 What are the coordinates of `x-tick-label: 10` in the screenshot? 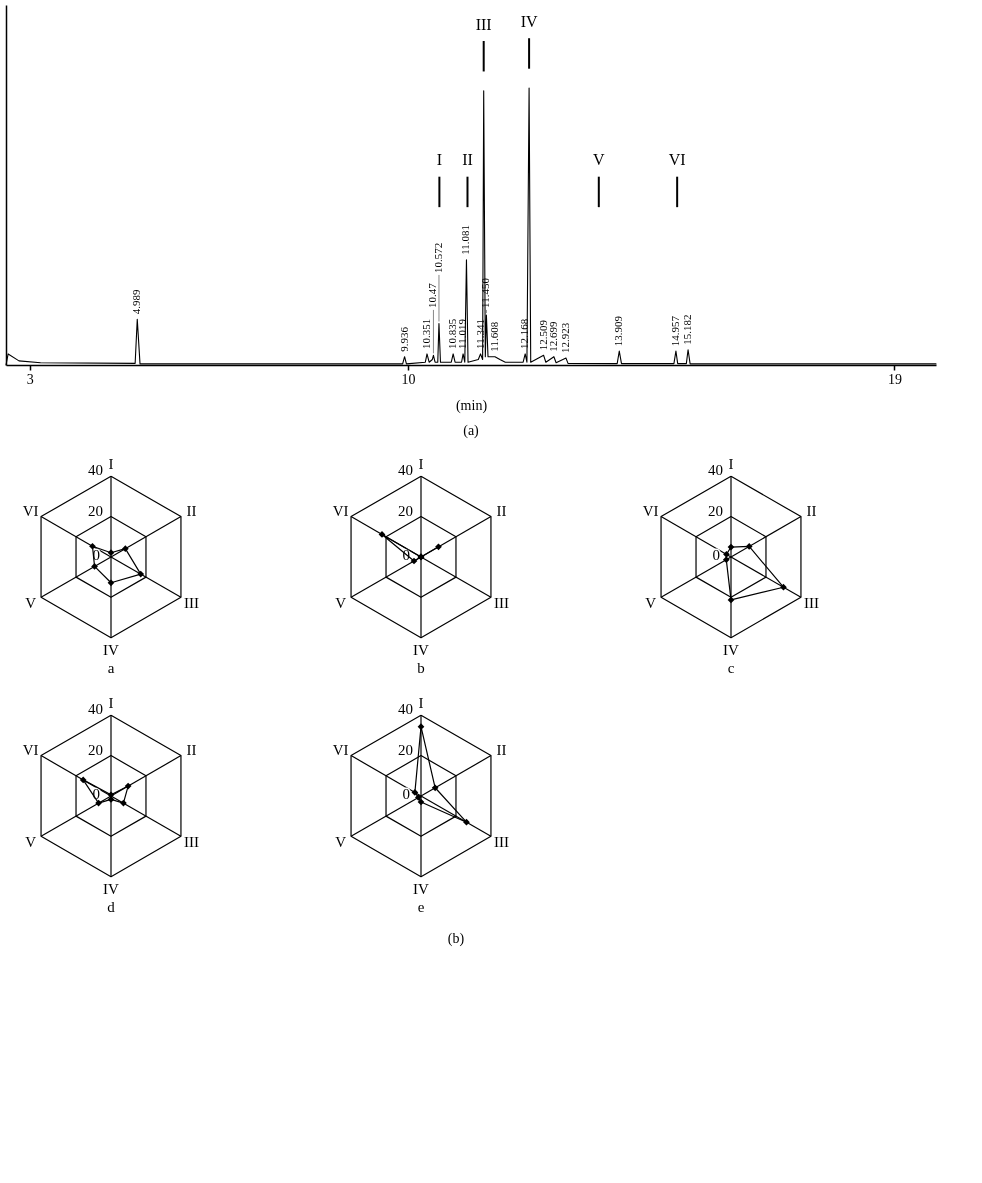 It's located at (408, 379).